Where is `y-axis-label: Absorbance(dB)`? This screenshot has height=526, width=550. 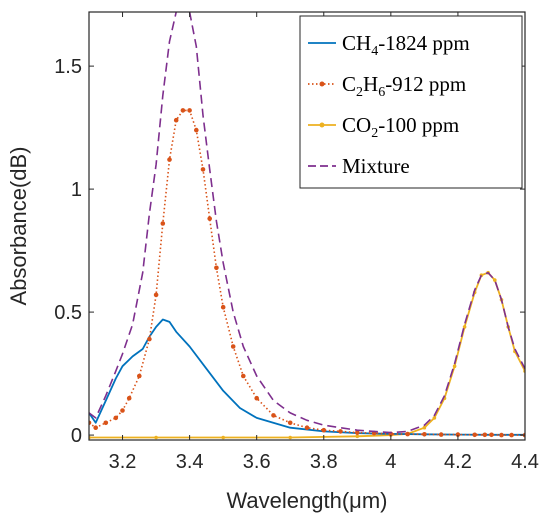
y-axis-label: Absorbance(dB) is located at coordinates (18, 226).